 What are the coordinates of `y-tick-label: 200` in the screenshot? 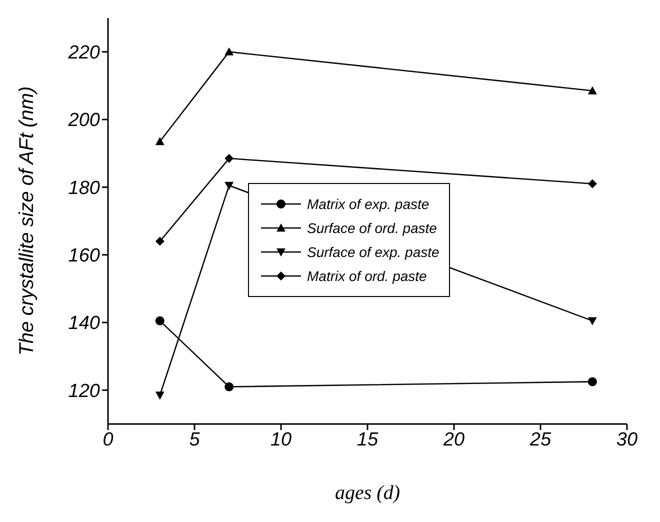 It's located at (83, 121).